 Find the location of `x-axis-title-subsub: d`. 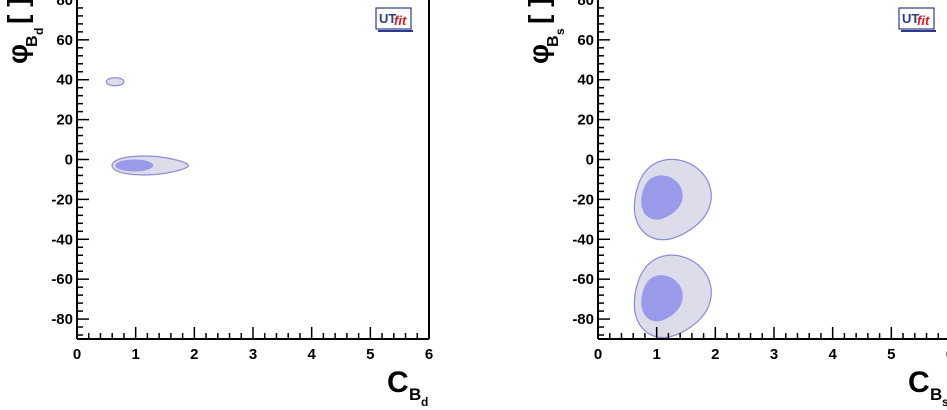

x-axis-title-subsub: d is located at coordinates (424, 402).